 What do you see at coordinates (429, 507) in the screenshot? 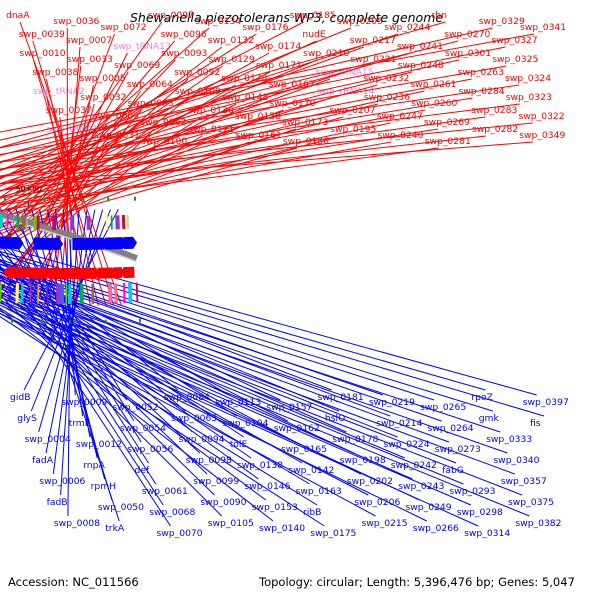
I see `reverse-gene-label: swp_0249` at bounding box center [429, 507].